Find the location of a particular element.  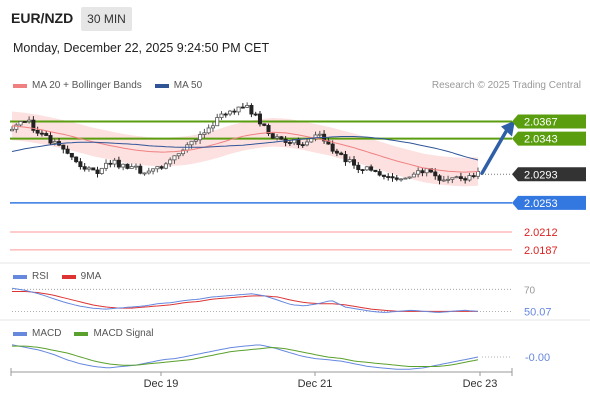

level-tag-resistance is located at coordinates (549, 138).